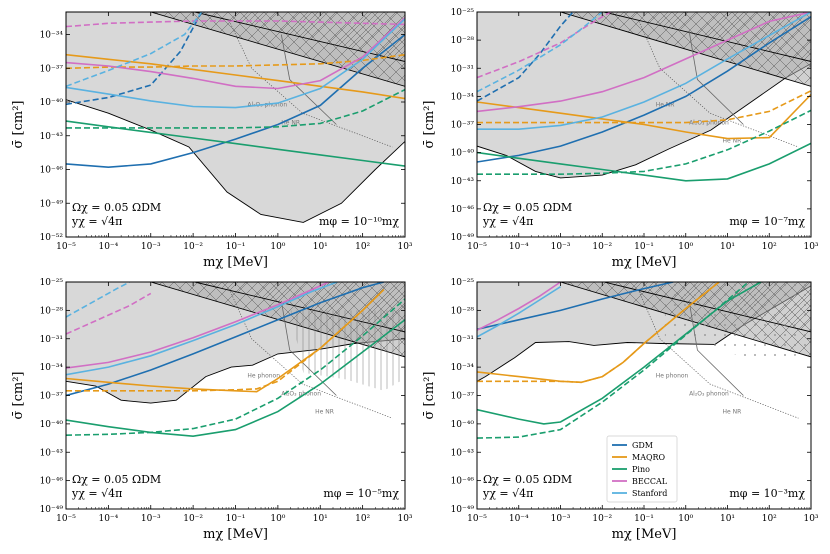 The height and width of the screenshot is (554, 830). I want to click on mediator-annotation: mφ = 10⁻¹⁰mχ, so click(359, 221).